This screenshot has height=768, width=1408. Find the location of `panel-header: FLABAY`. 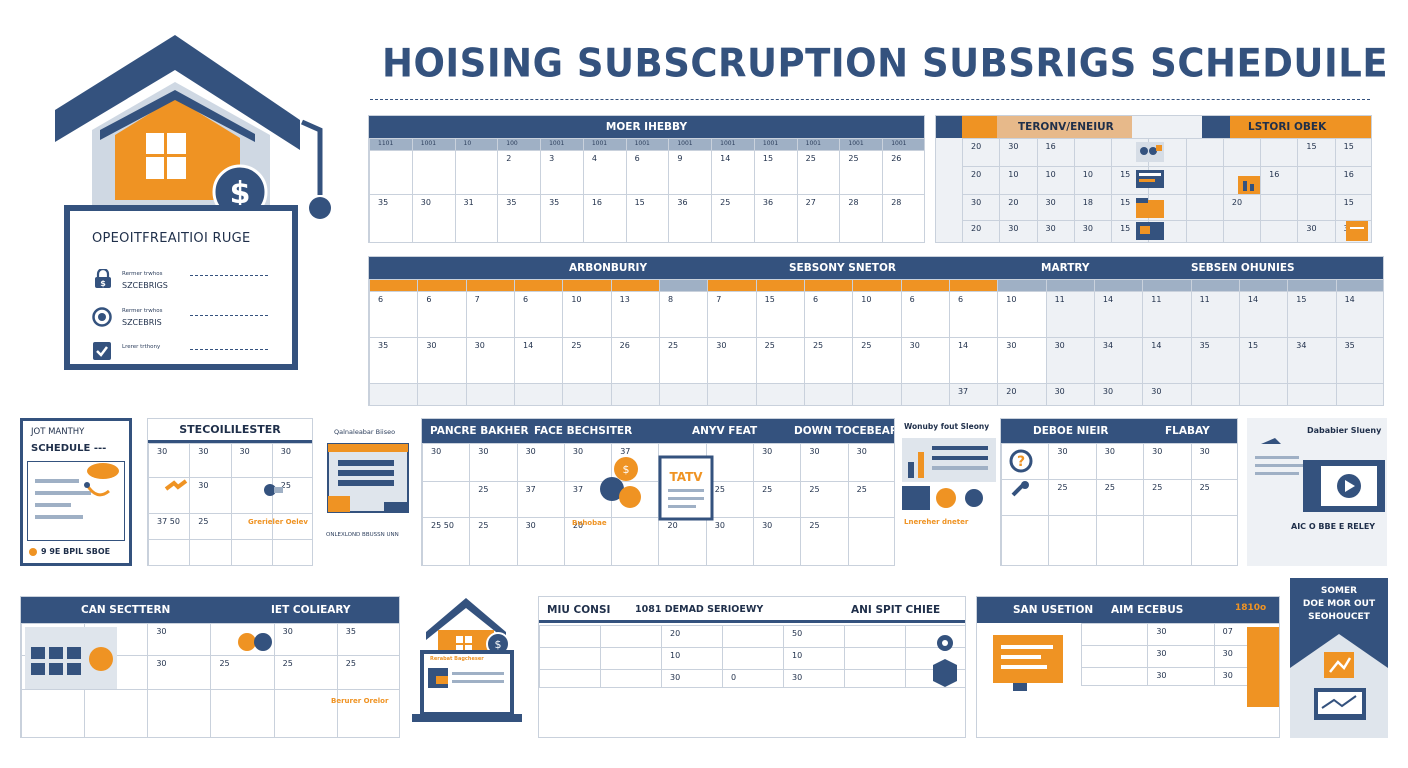

panel-header: FLABAY is located at coordinates (1187, 431).